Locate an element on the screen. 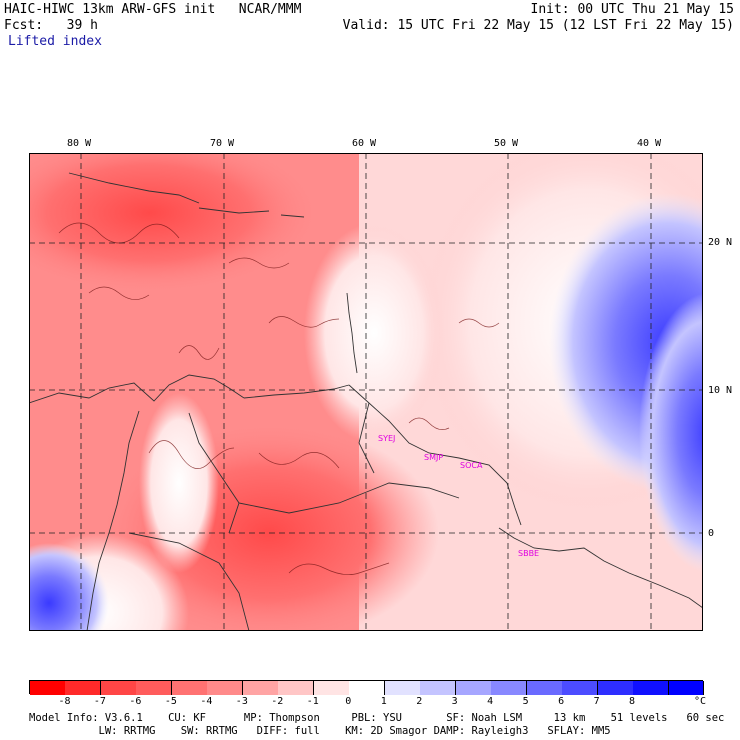 This screenshot has height=740, width=740. coast-pacific-south-america is located at coordinates (113, 520).